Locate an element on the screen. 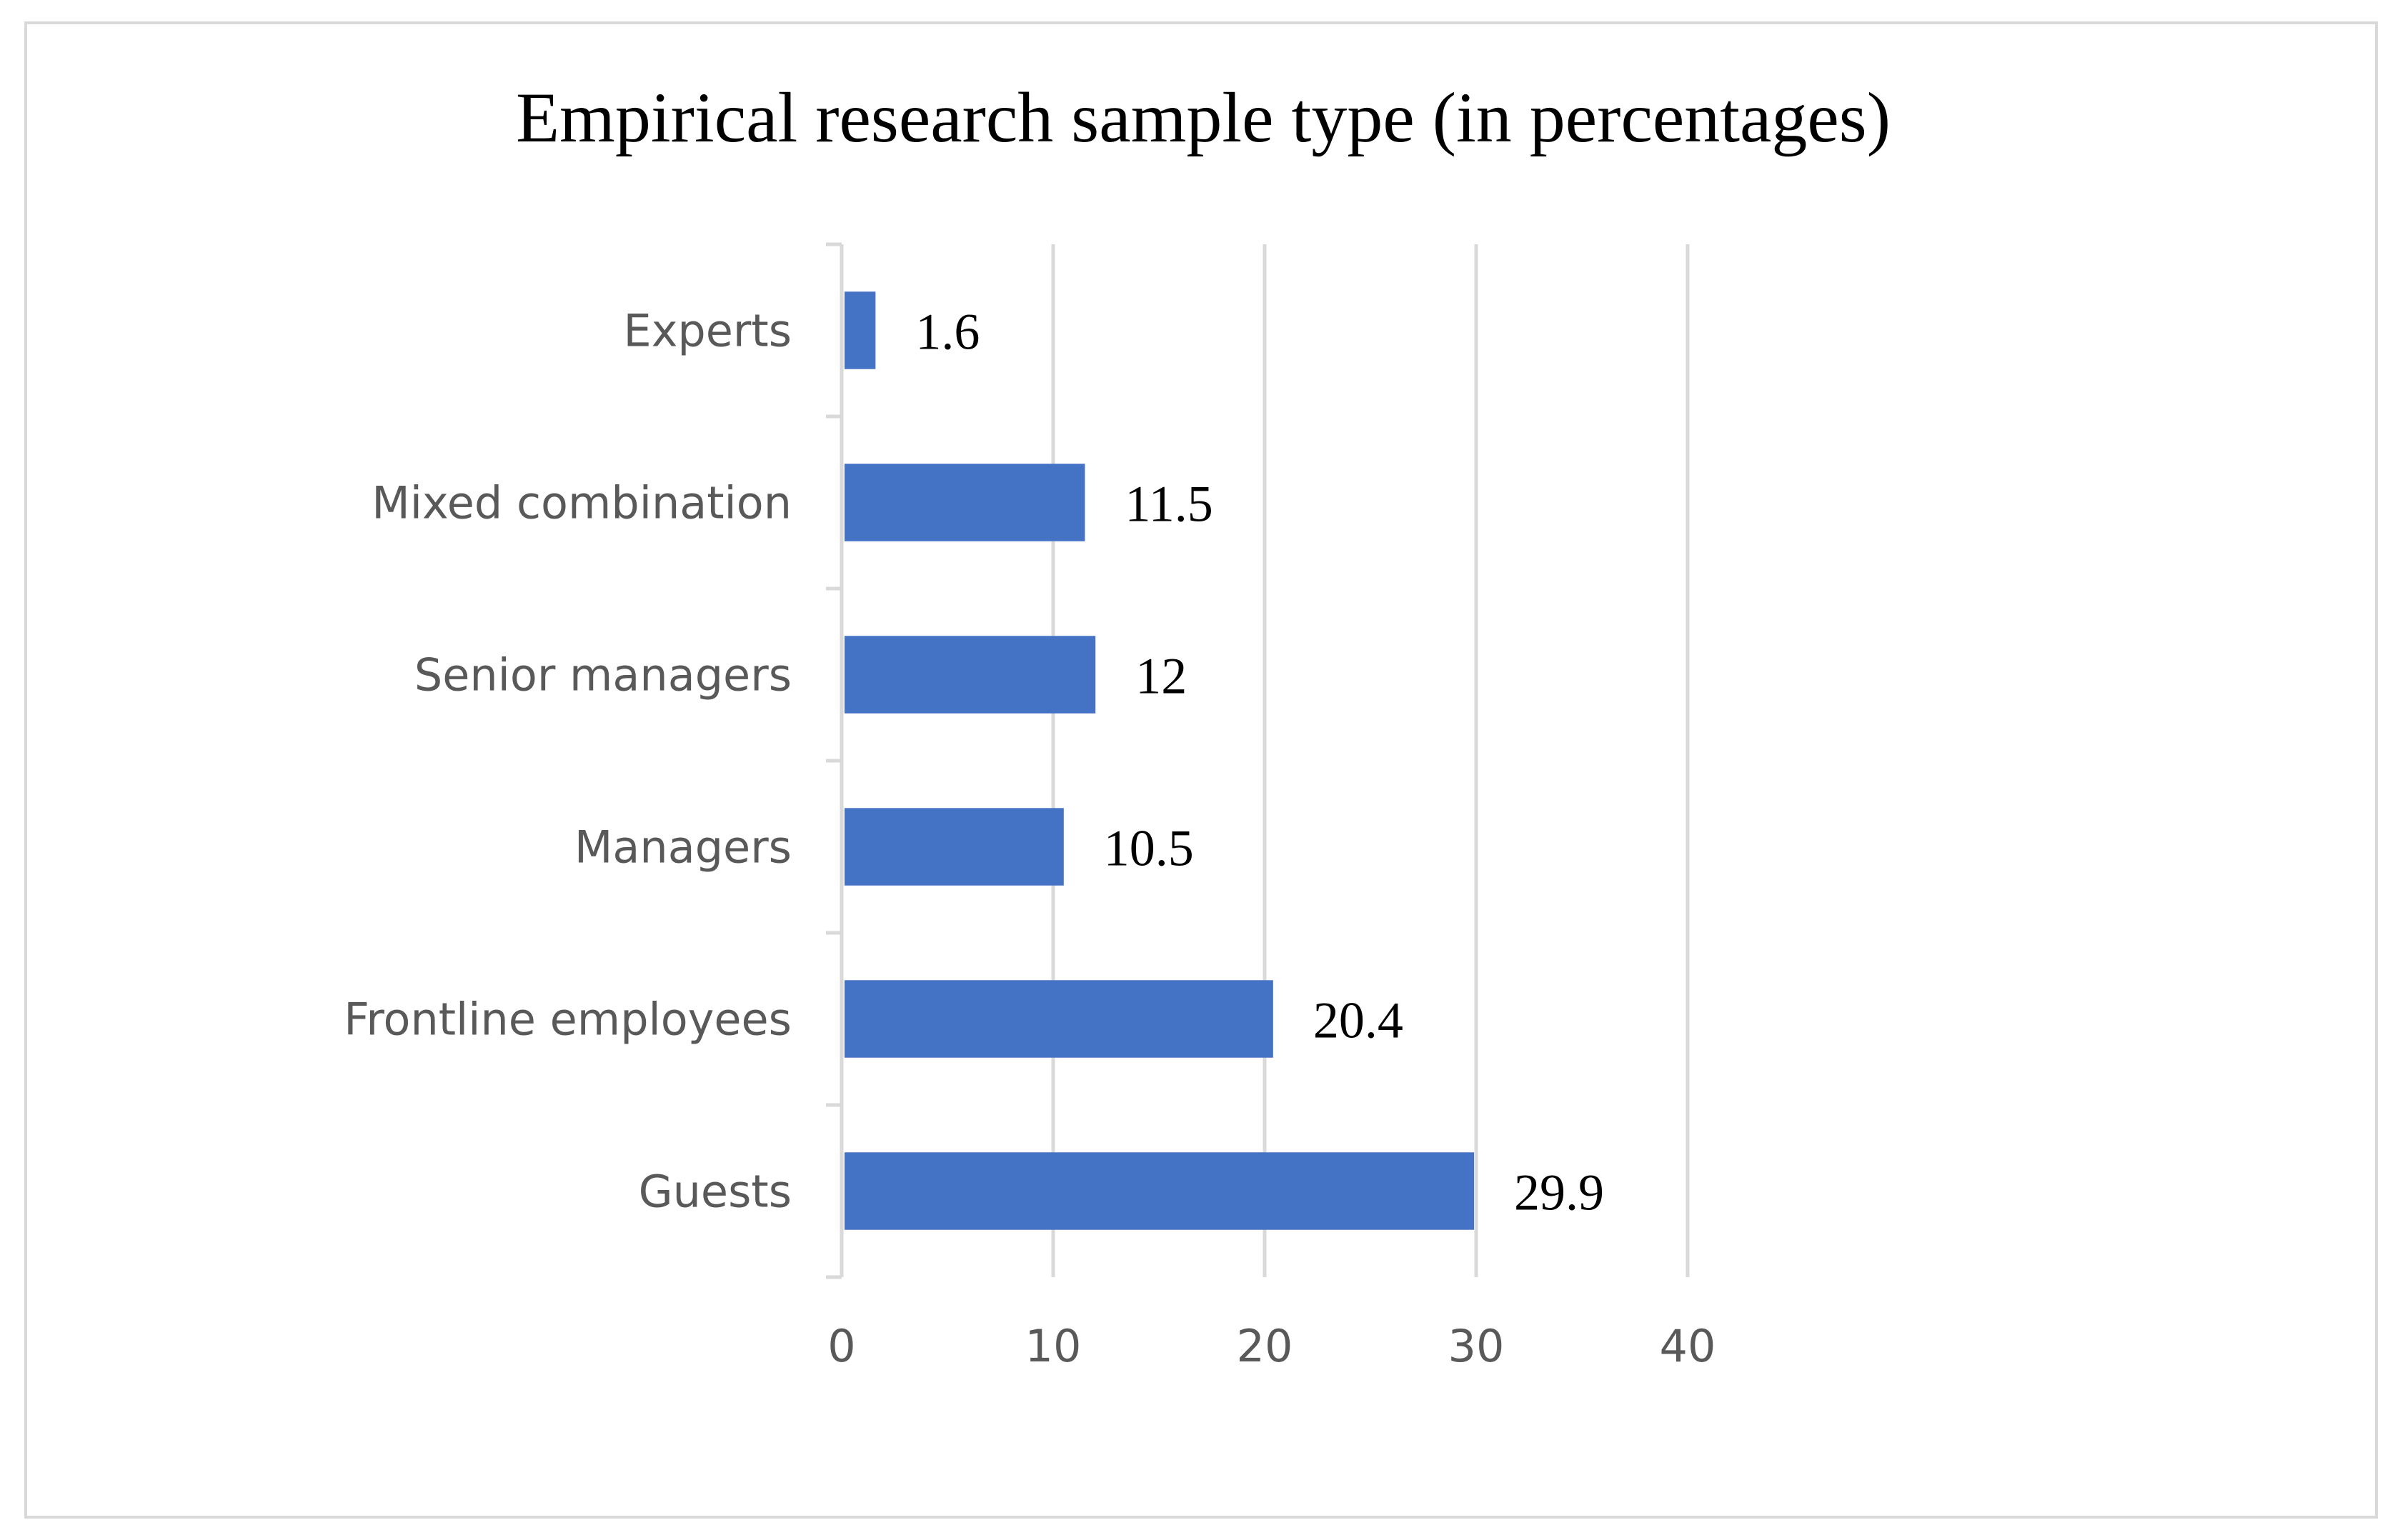  x-tick-label: 20 is located at coordinates (1265, 1346).